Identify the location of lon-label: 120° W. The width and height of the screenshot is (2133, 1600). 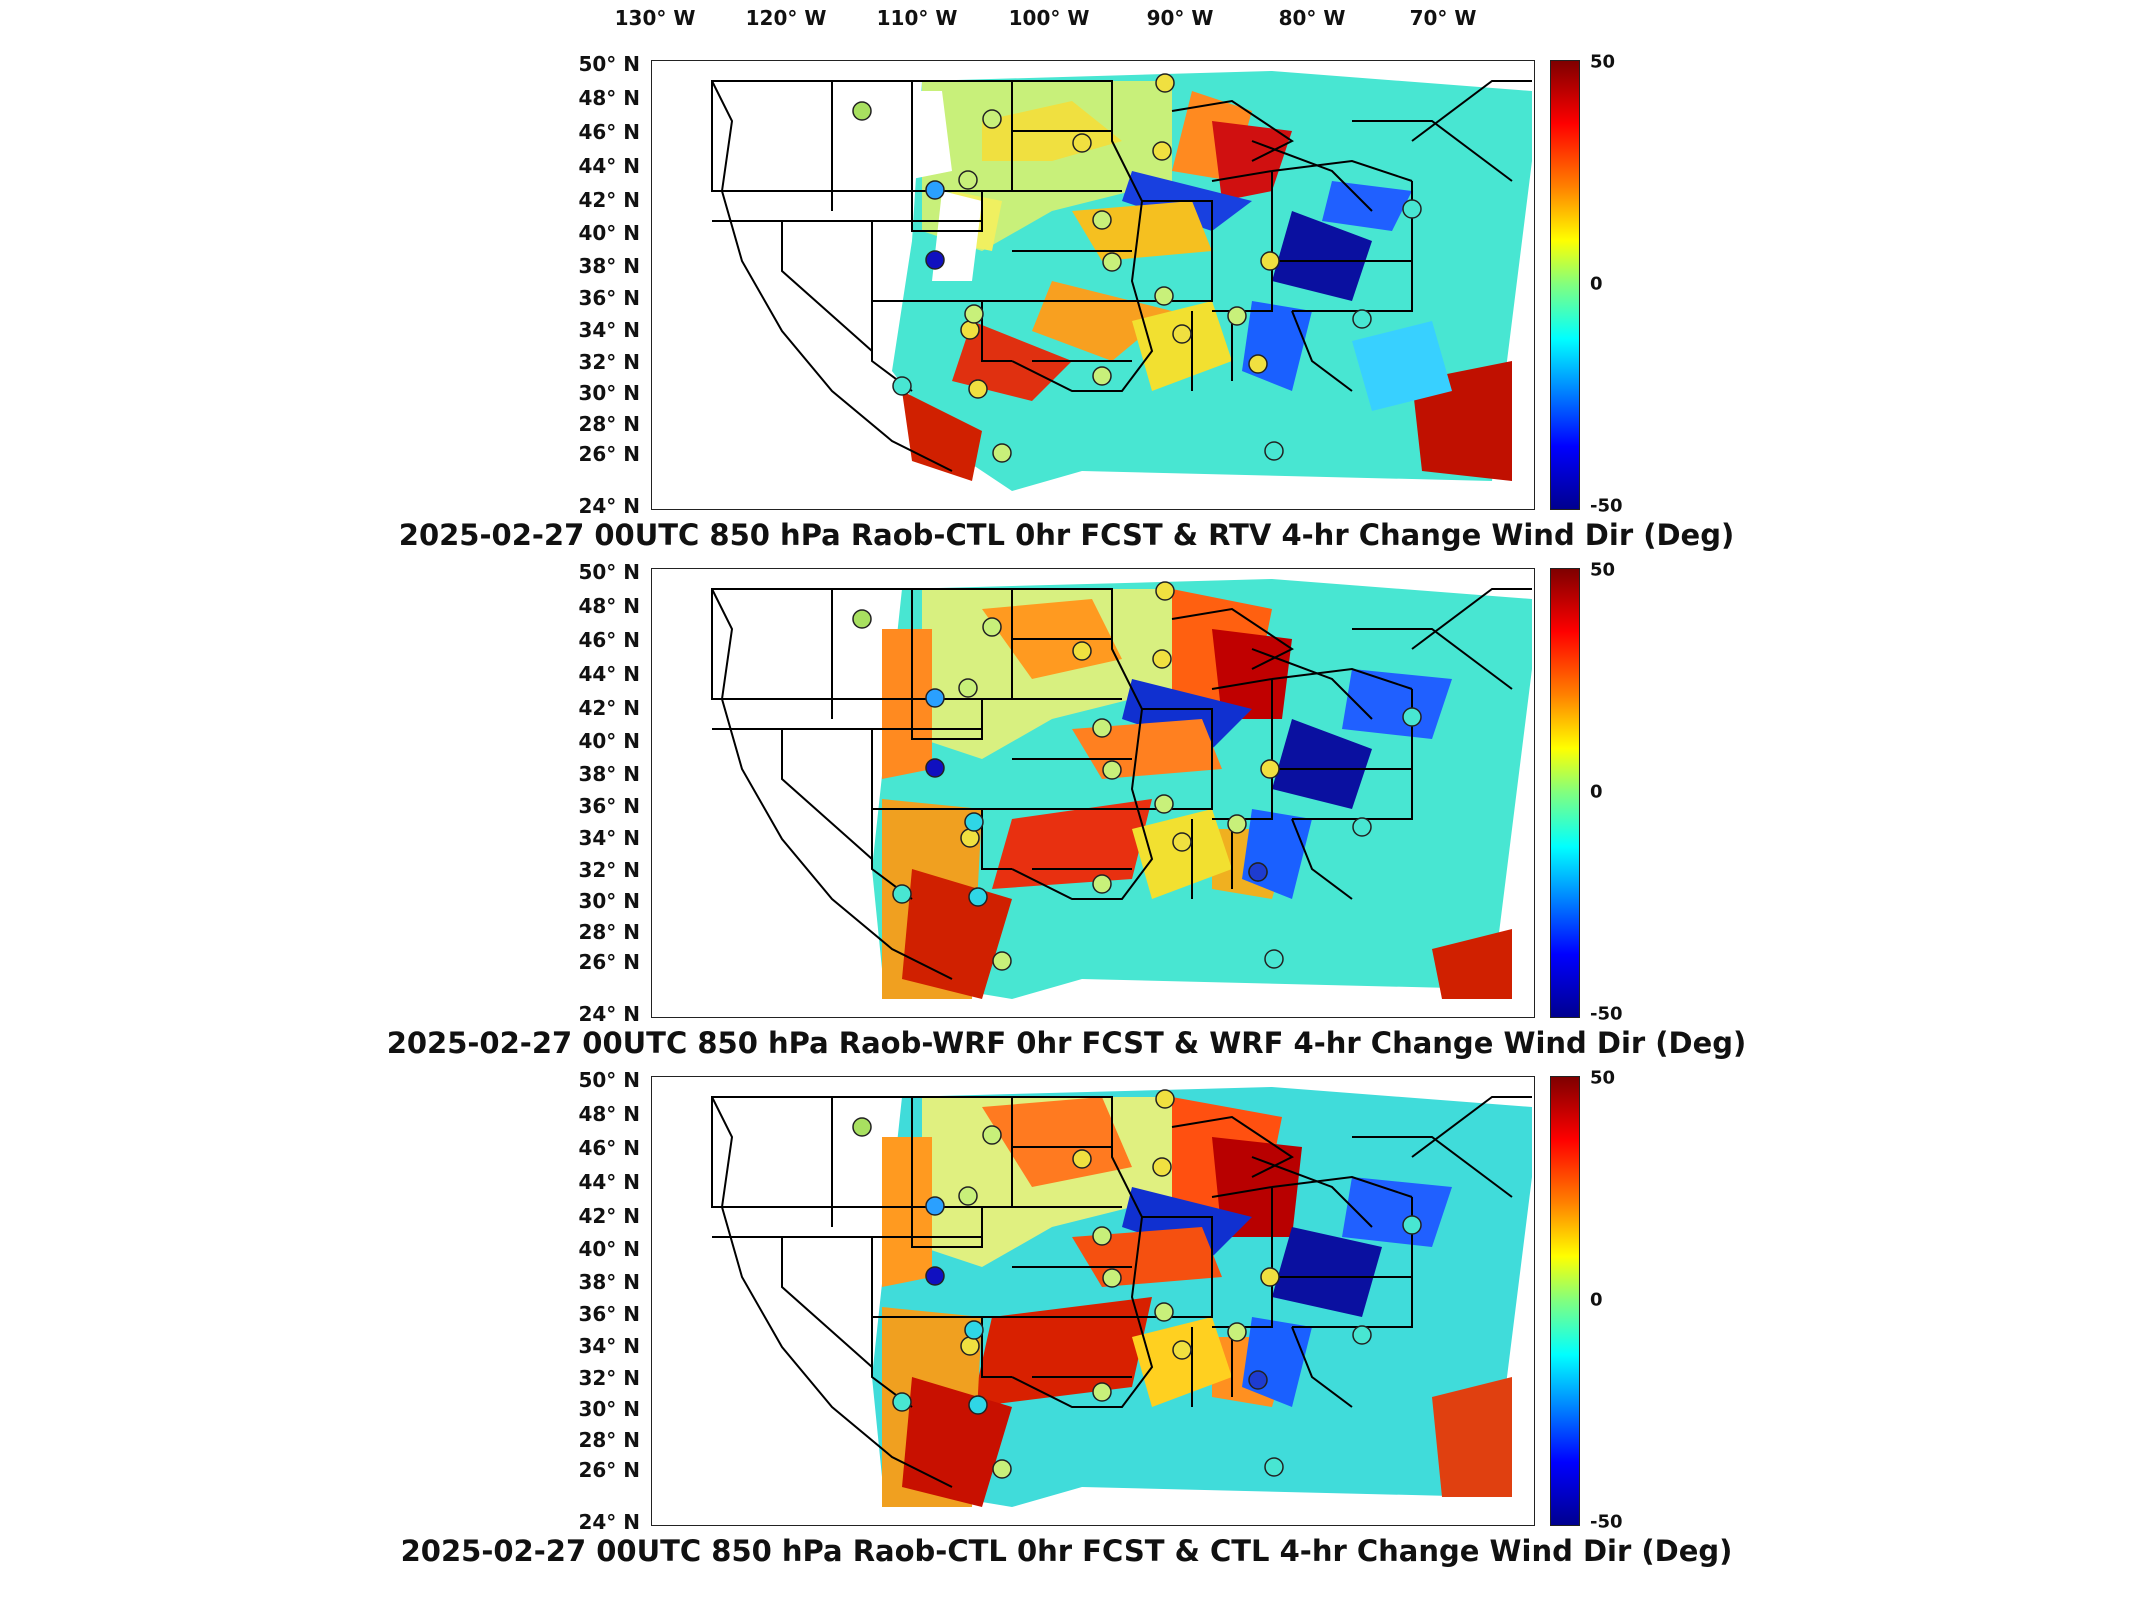
(786, 18).